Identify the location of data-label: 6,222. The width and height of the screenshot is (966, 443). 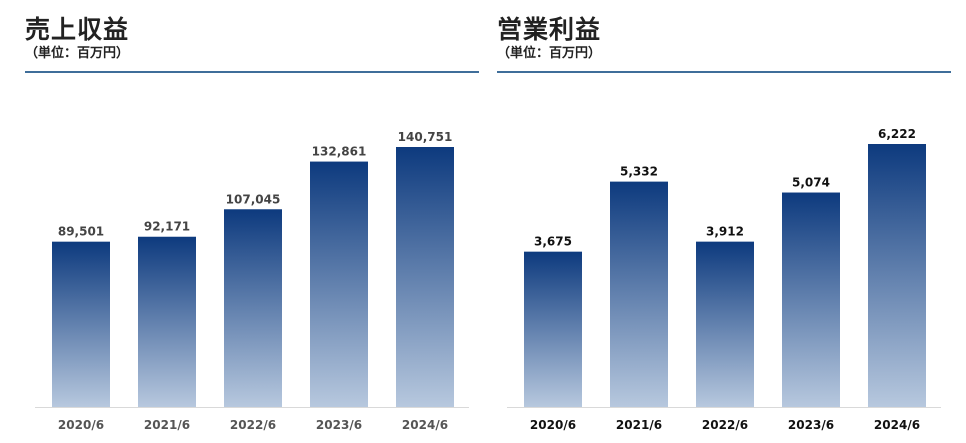
(897, 134).